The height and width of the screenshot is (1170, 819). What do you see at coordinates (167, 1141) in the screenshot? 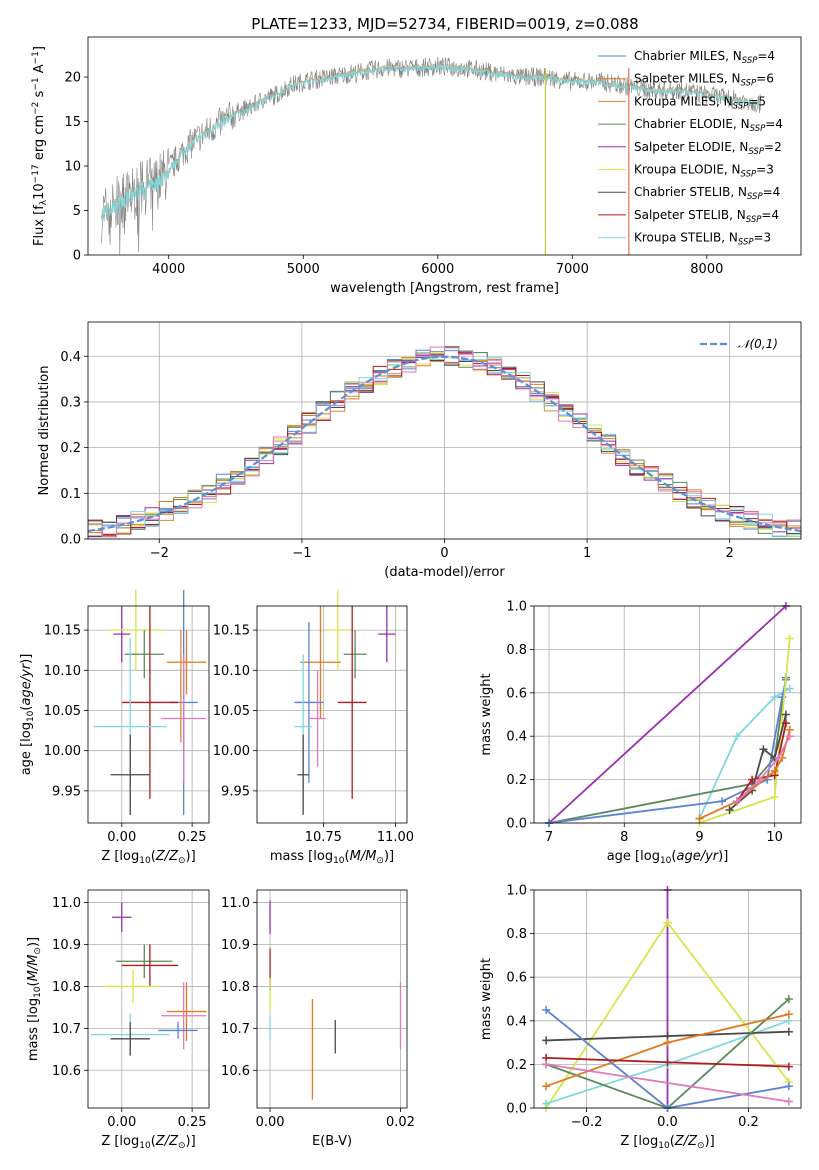
I see `mass_vs_Z-xlabel-part: Z/Z` at bounding box center [167, 1141].